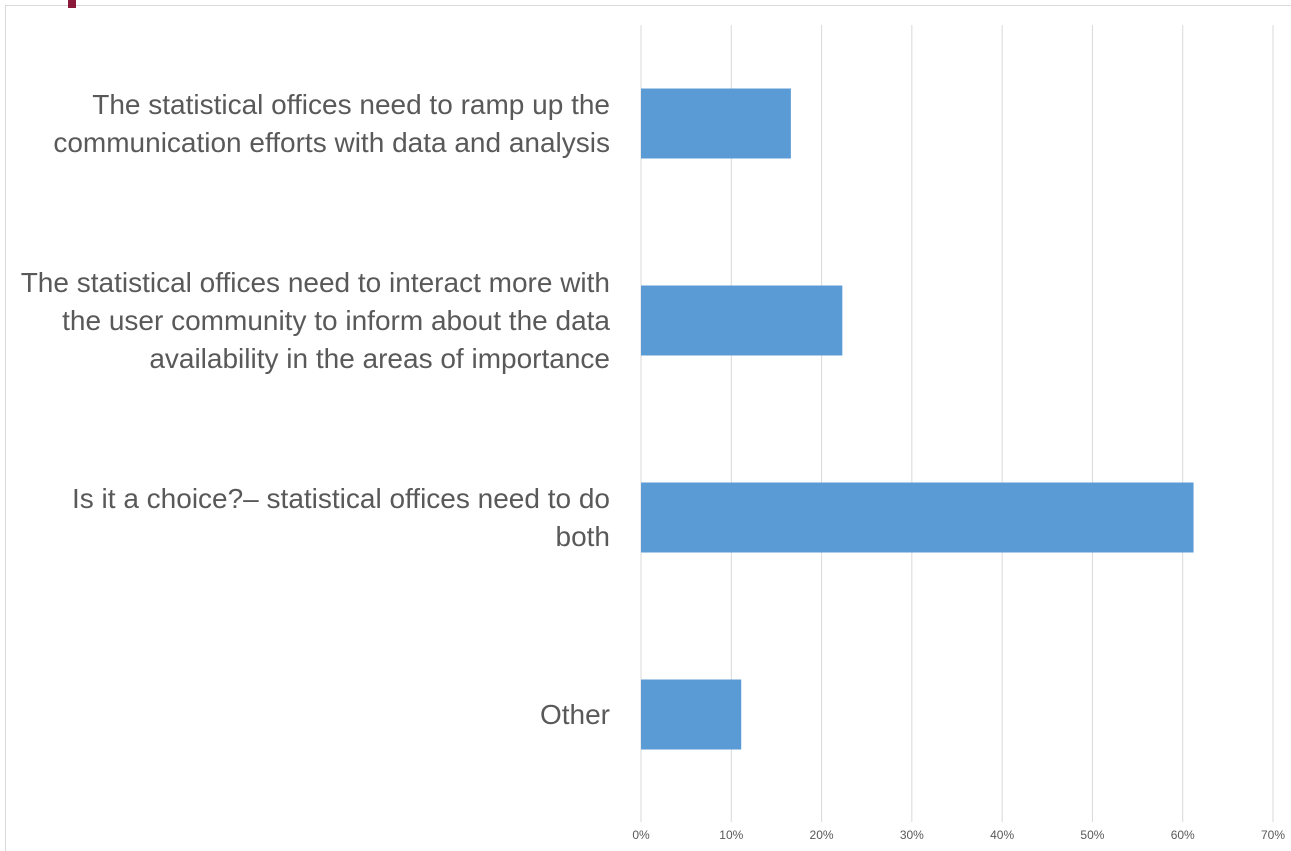 Image resolution: width=1291 pixels, height=851 pixels. I want to click on x-tick-label: 30%, so click(912, 835).